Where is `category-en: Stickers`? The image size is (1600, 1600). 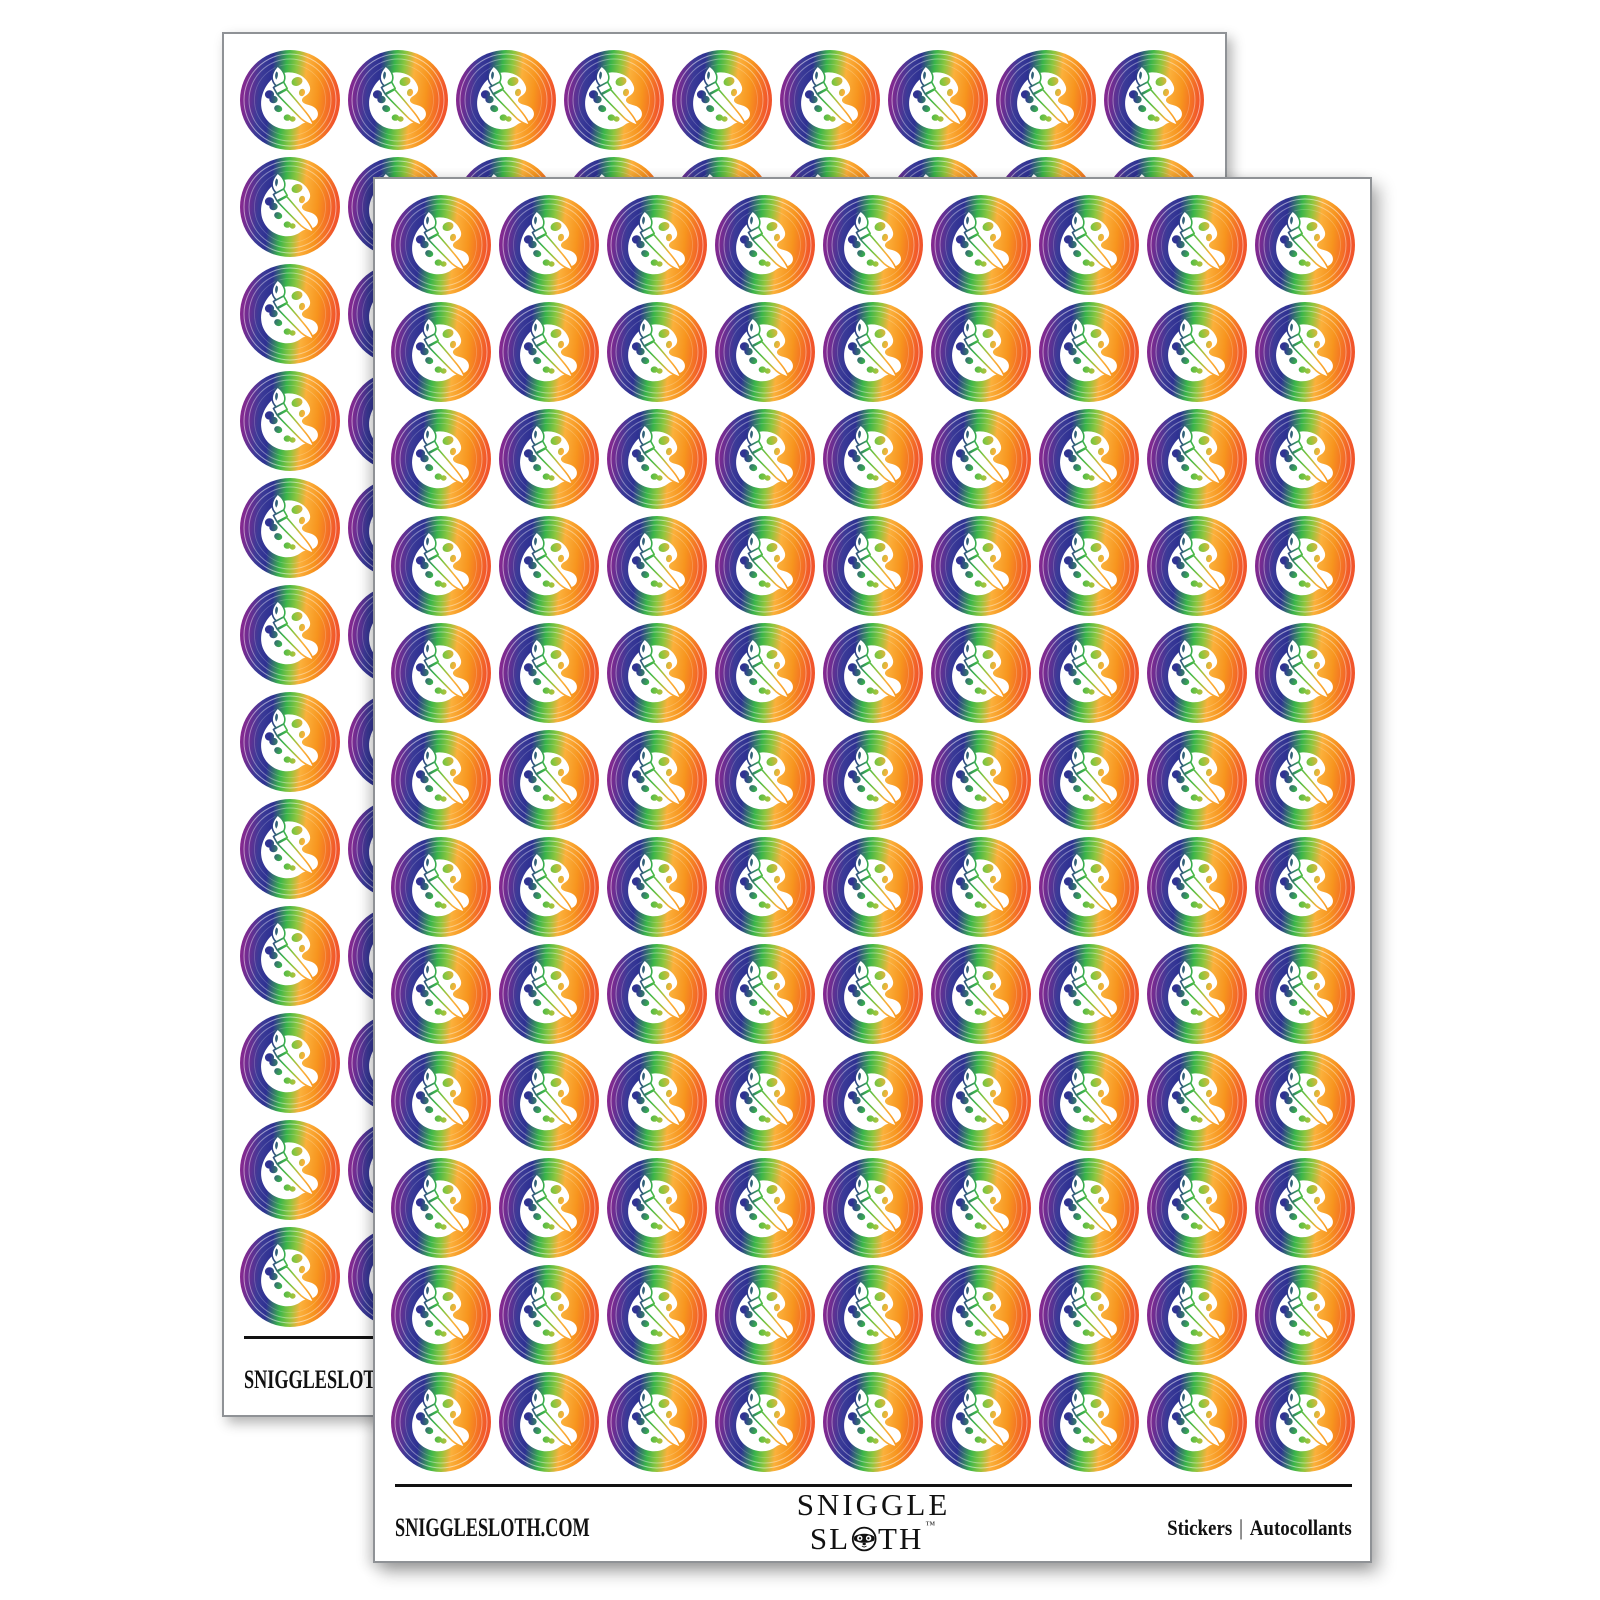 category-en: Stickers is located at coordinates (1200, 1527).